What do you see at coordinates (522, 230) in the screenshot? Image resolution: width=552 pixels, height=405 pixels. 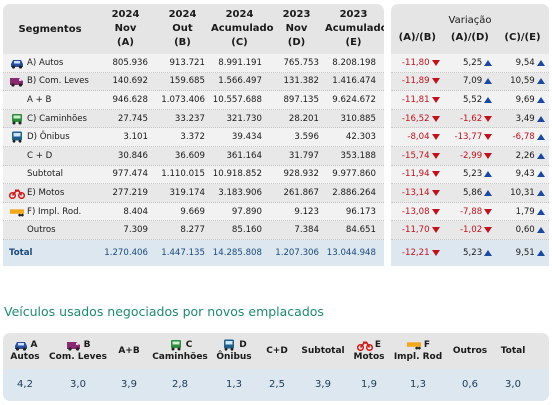 I see `variation-cell: 0,60` at bounding box center [522, 230].